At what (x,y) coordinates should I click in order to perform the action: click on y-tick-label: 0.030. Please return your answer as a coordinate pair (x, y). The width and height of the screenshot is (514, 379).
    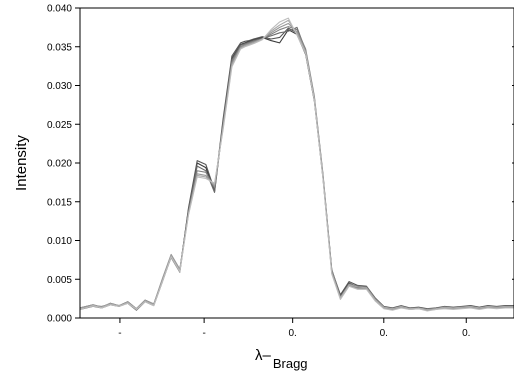
    Looking at the image, I should click on (59, 86).